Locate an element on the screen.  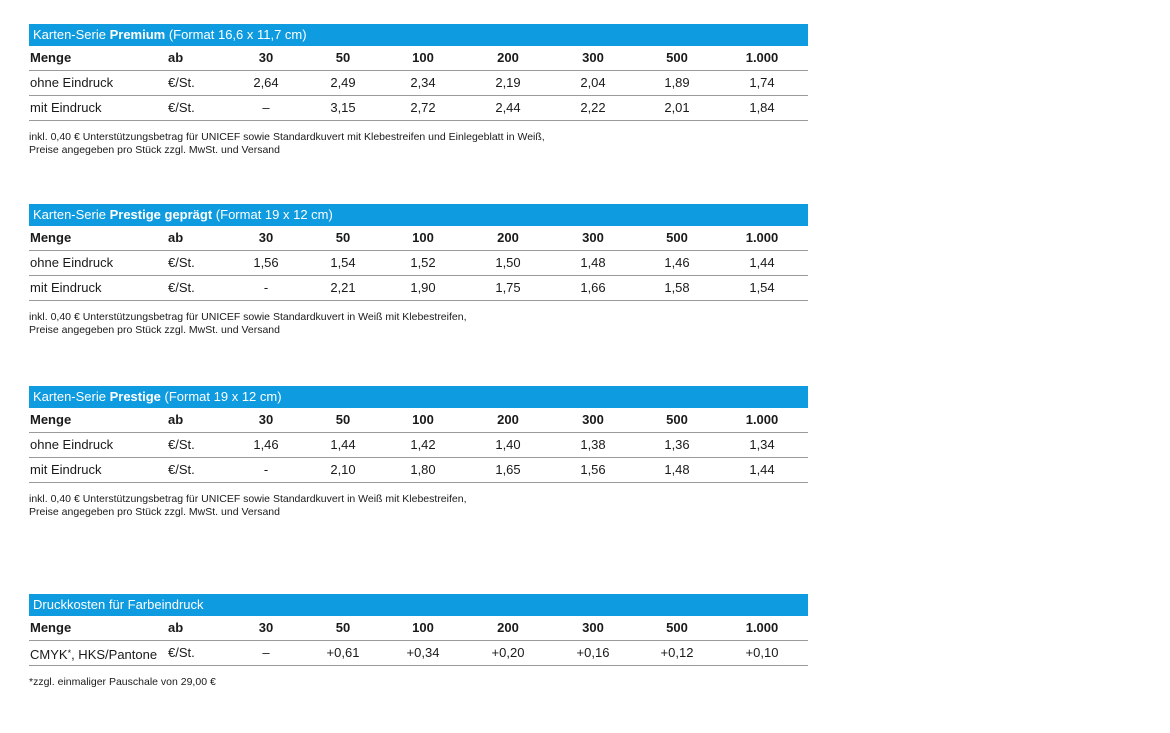
price-cell: 1,46 is located at coordinates (266, 444).